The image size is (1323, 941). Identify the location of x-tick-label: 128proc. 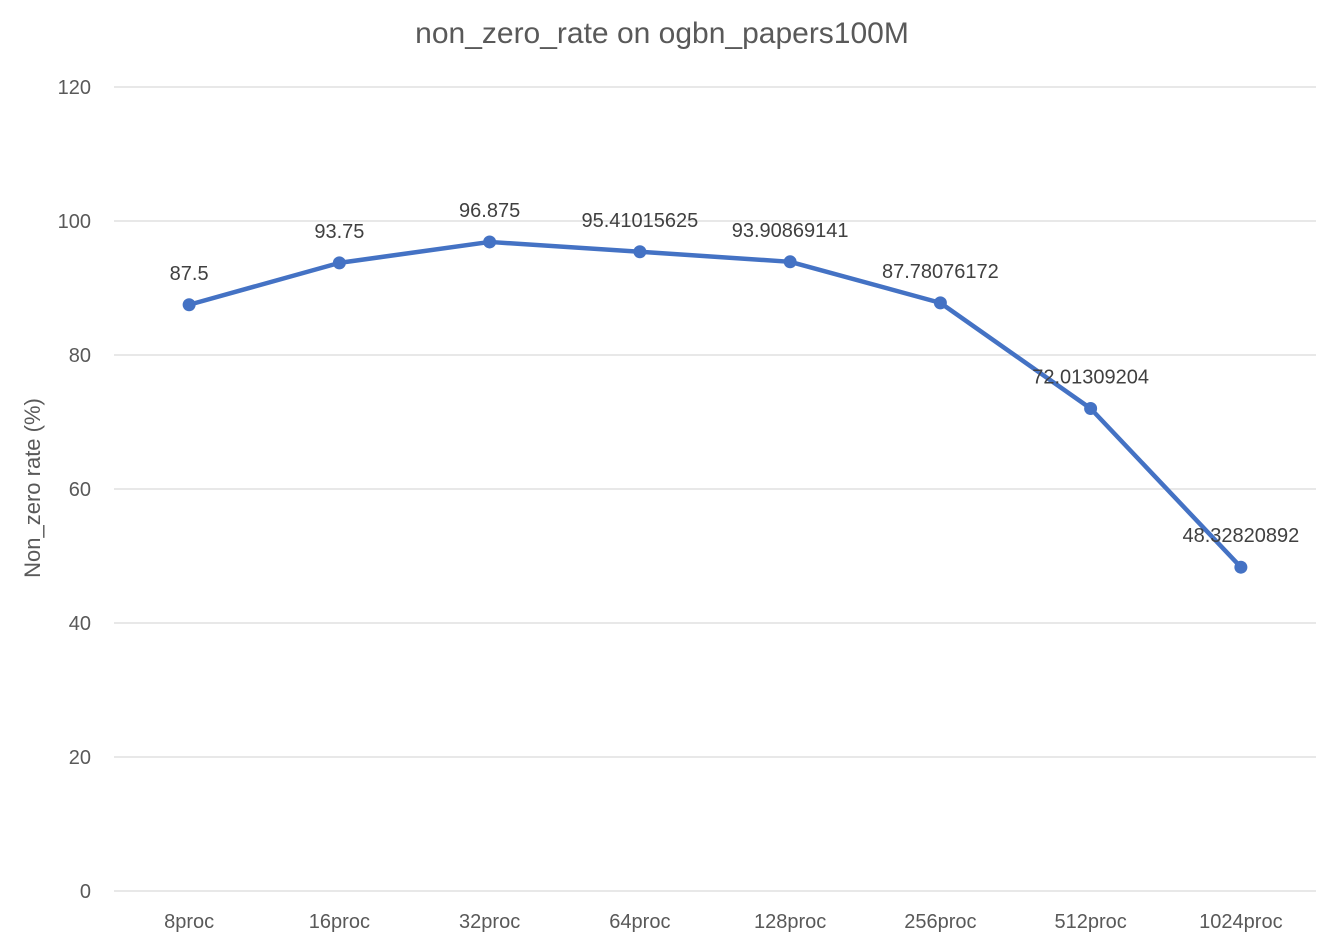
(790, 922).